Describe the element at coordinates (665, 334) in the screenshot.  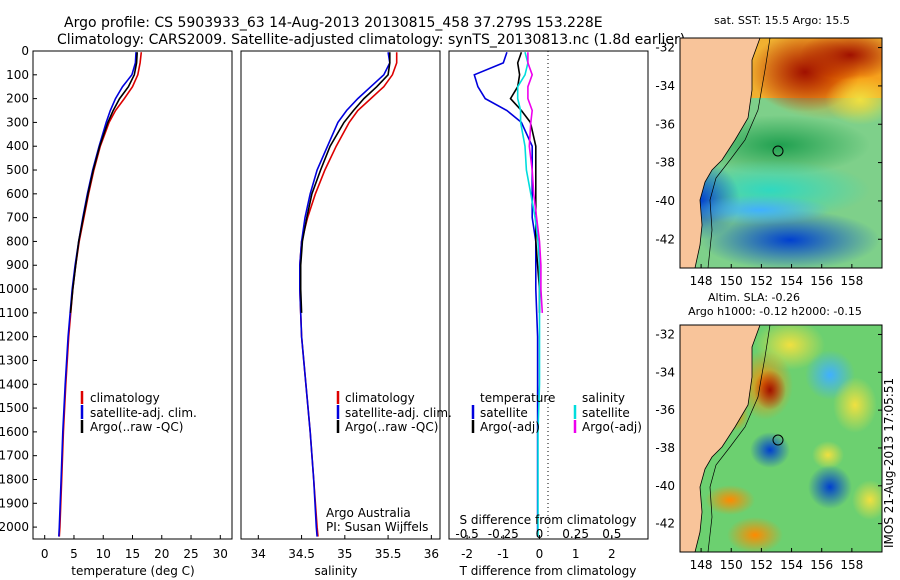
I see `latitude-tick-label: -32` at that location.